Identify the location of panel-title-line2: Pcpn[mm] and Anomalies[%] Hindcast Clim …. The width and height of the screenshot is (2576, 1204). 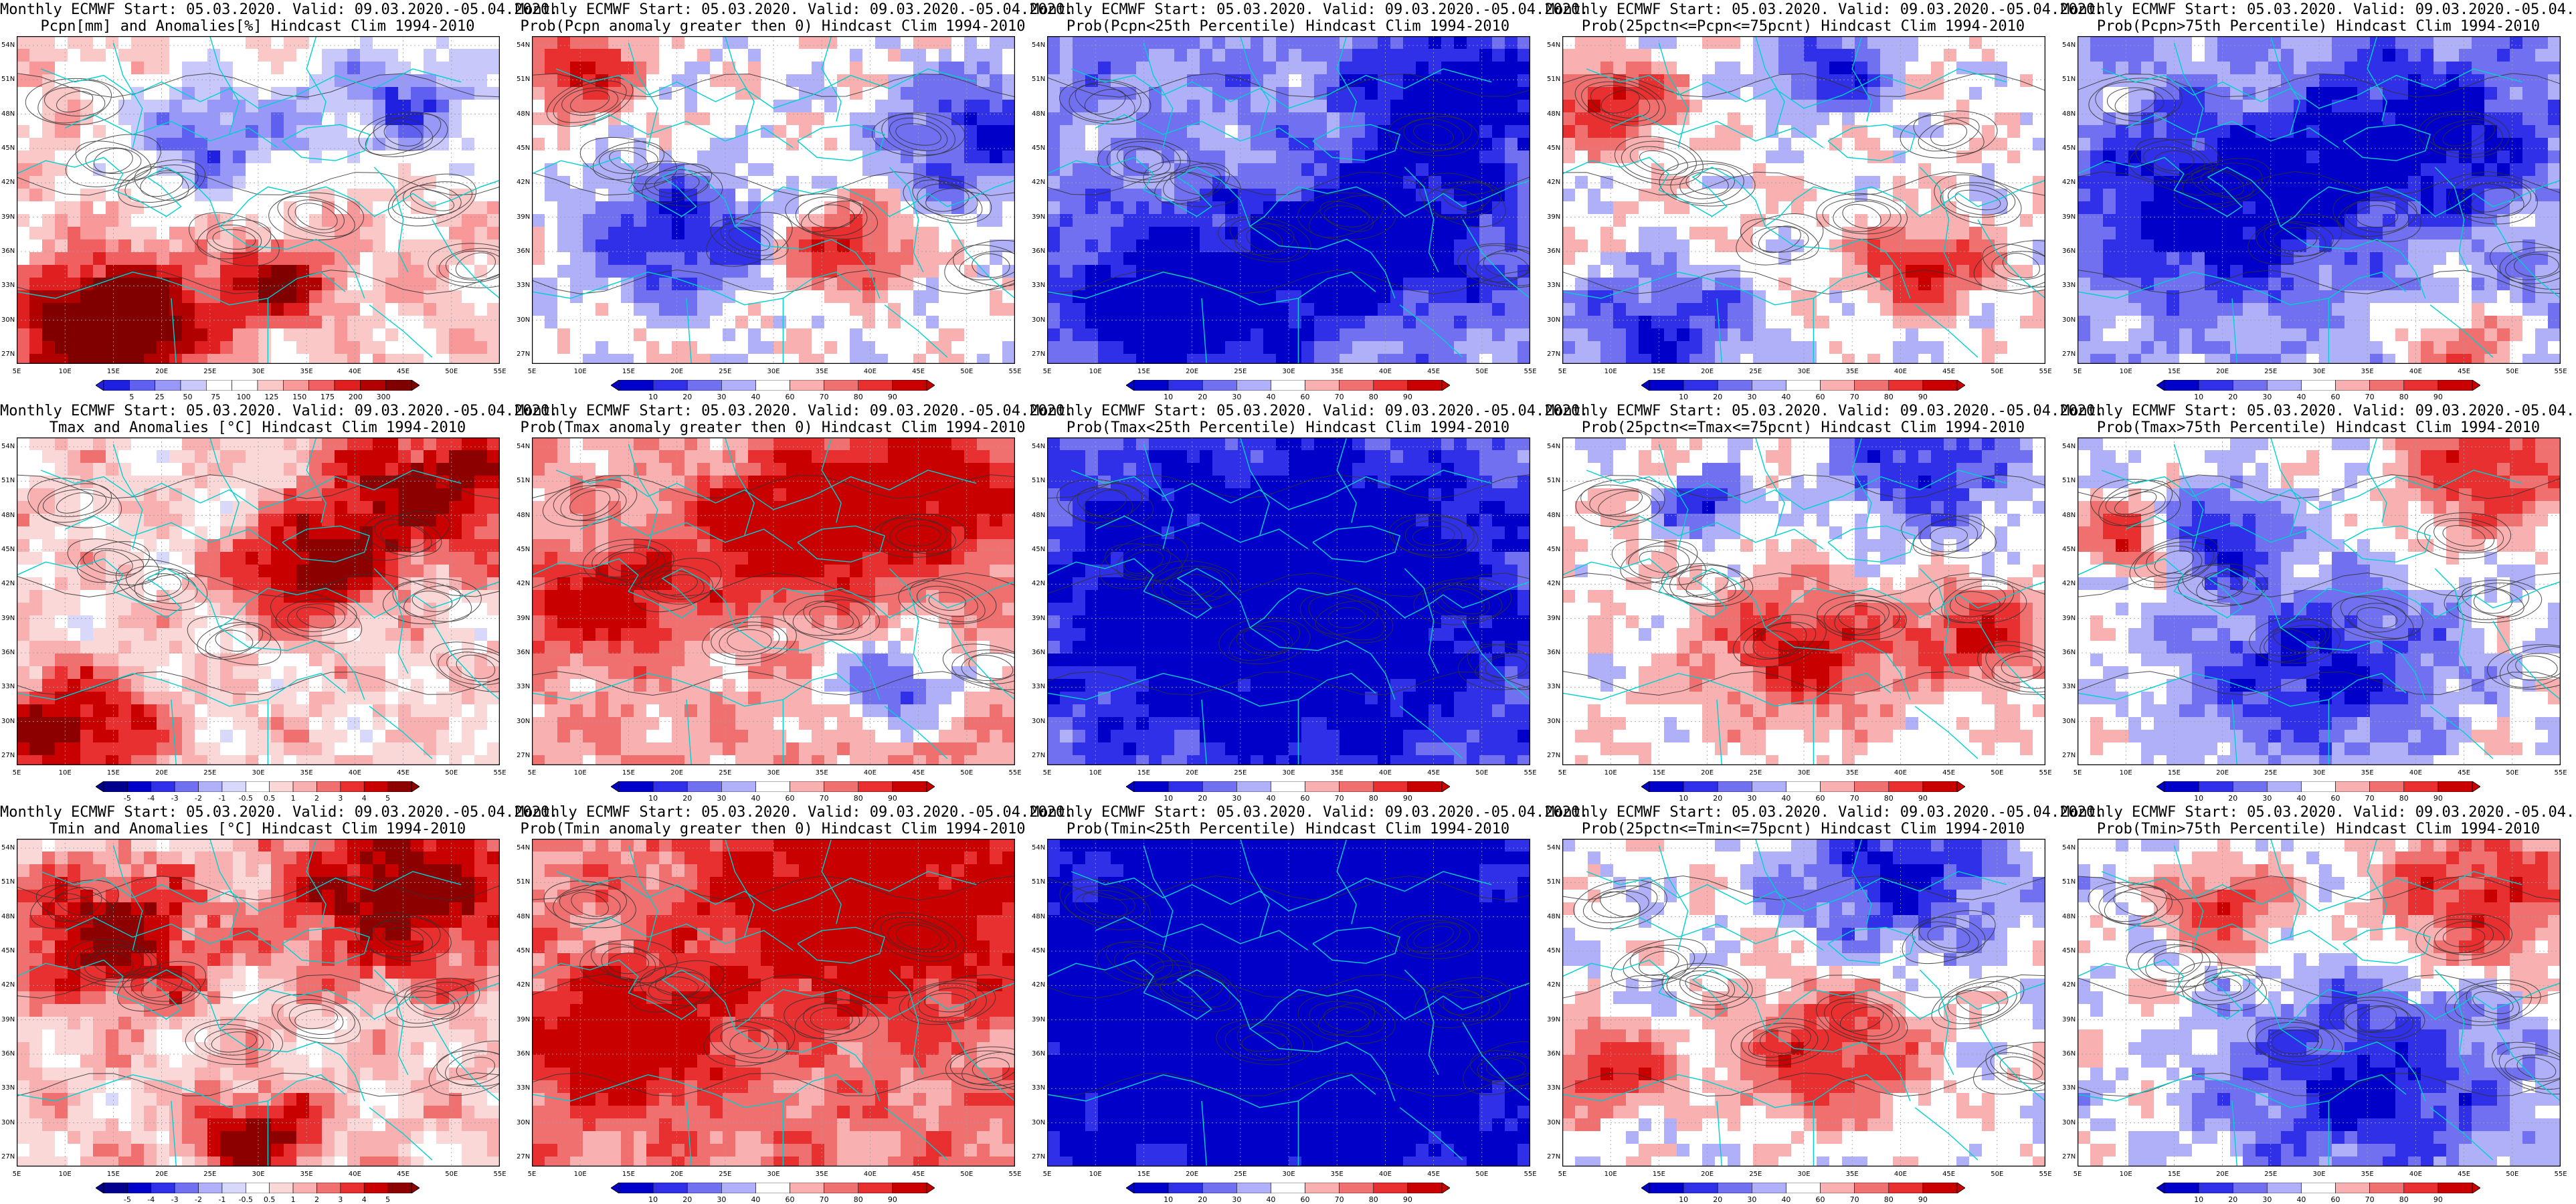
(257, 26).